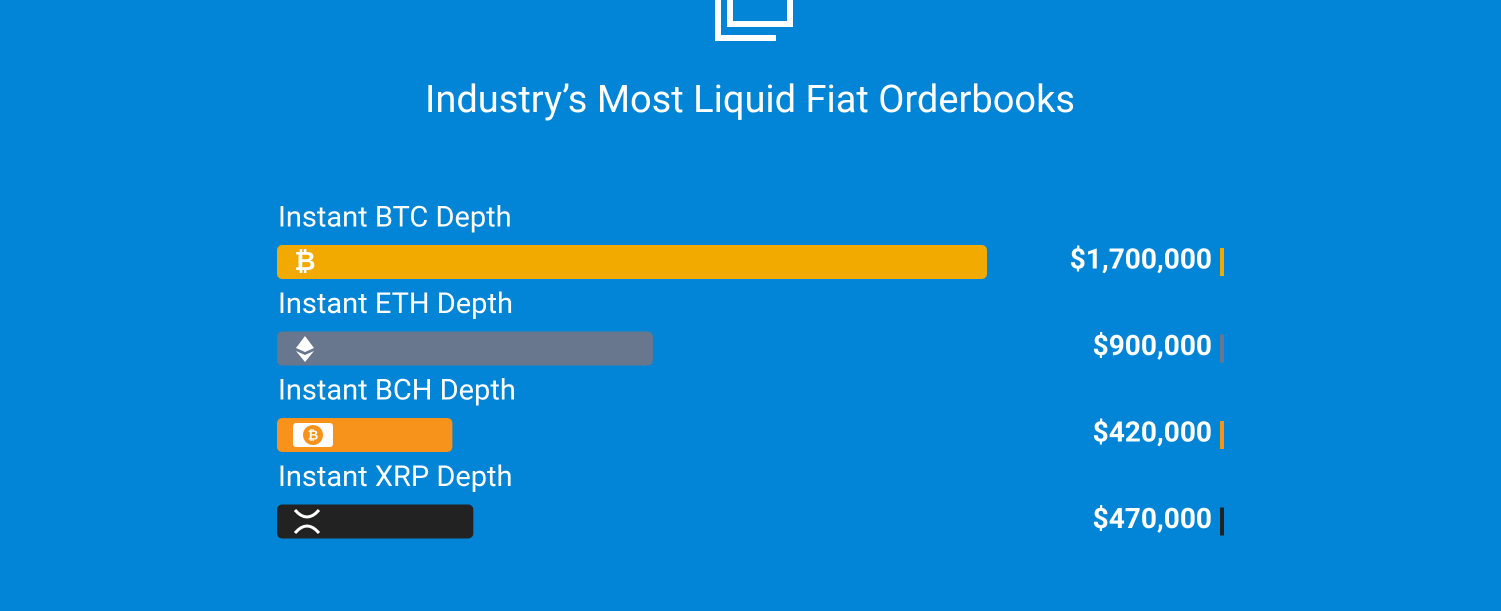  Describe the element at coordinates (397, 391) in the screenshot. I see `category-label: Instant BCH Depth` at that location.